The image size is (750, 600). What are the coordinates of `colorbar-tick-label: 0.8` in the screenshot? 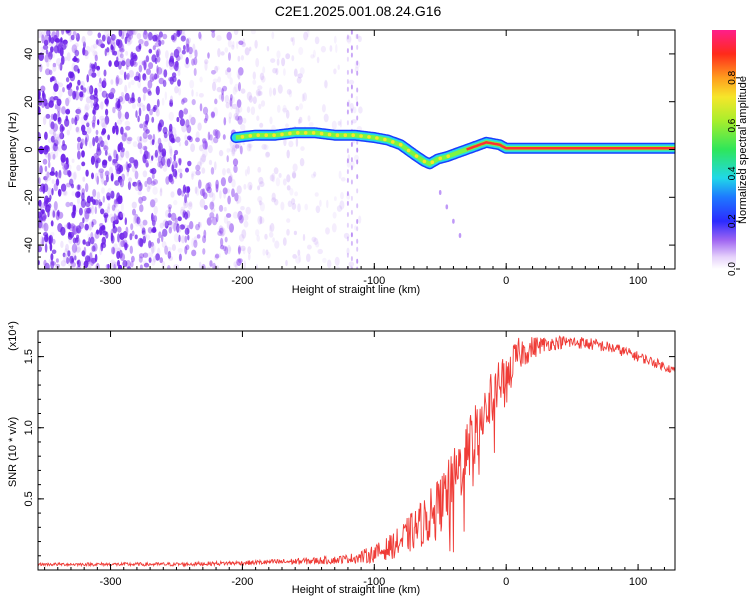 It's located at (732, 77).